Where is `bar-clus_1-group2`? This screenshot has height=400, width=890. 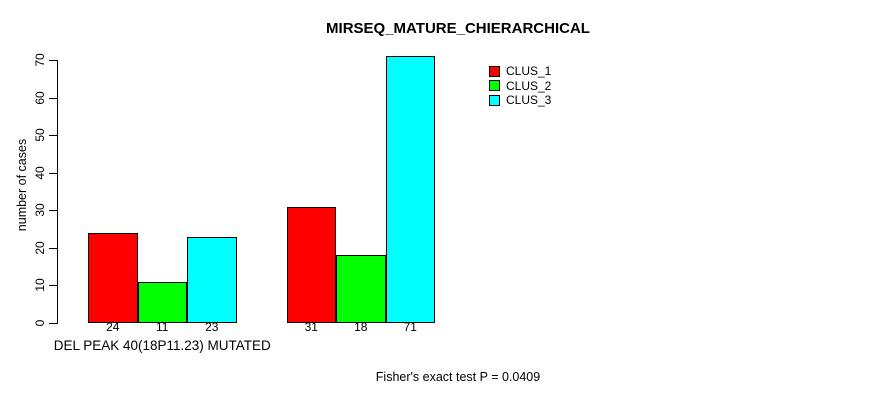 bar-clus_1-group2 is located at coordinates (311, 264).